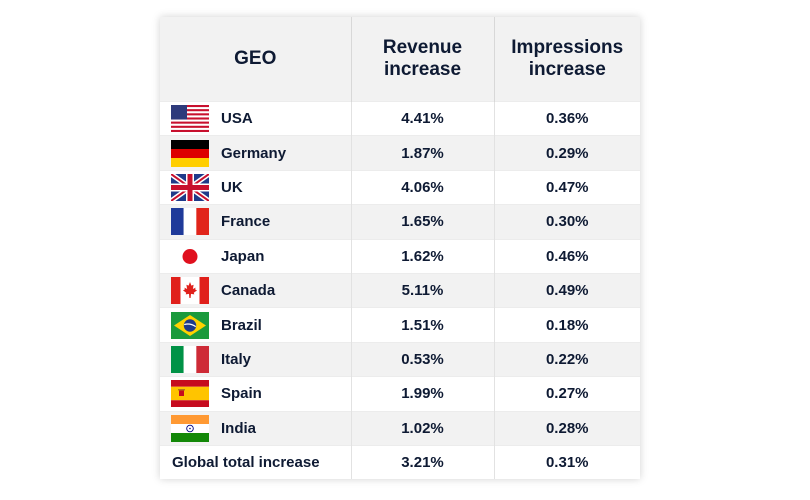 The width and height of the screenshot is (810, 500). I want to click on geo-cell: Germany, so click(256, 153).